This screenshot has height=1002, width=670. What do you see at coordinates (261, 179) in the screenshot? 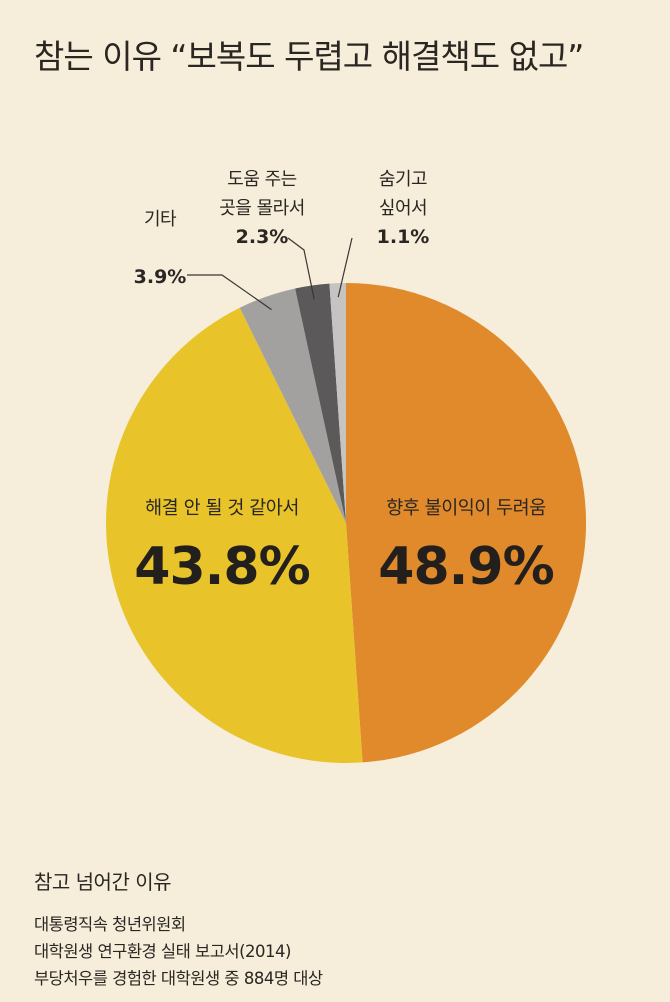
I see `slice-label: 도움 주는` at bounding box center [261, 179].